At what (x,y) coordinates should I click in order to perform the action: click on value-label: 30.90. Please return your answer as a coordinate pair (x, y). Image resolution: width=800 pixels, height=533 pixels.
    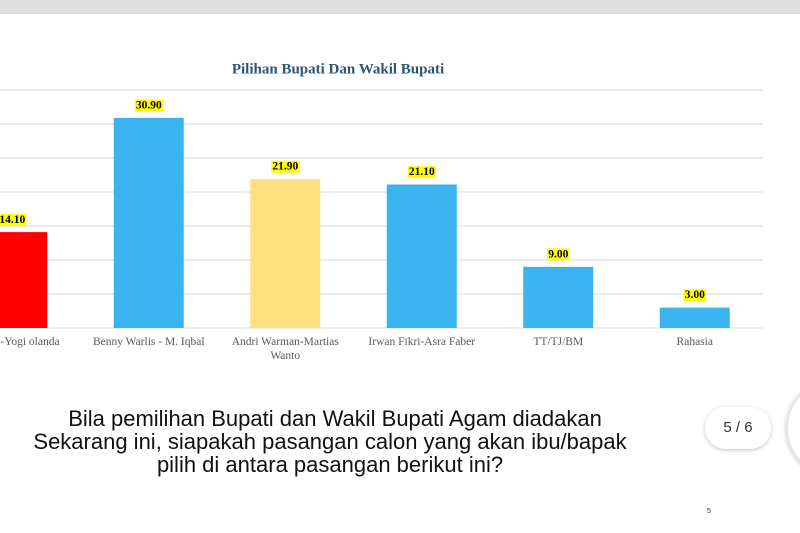
    Looking at the image, I should click on (149, 106).